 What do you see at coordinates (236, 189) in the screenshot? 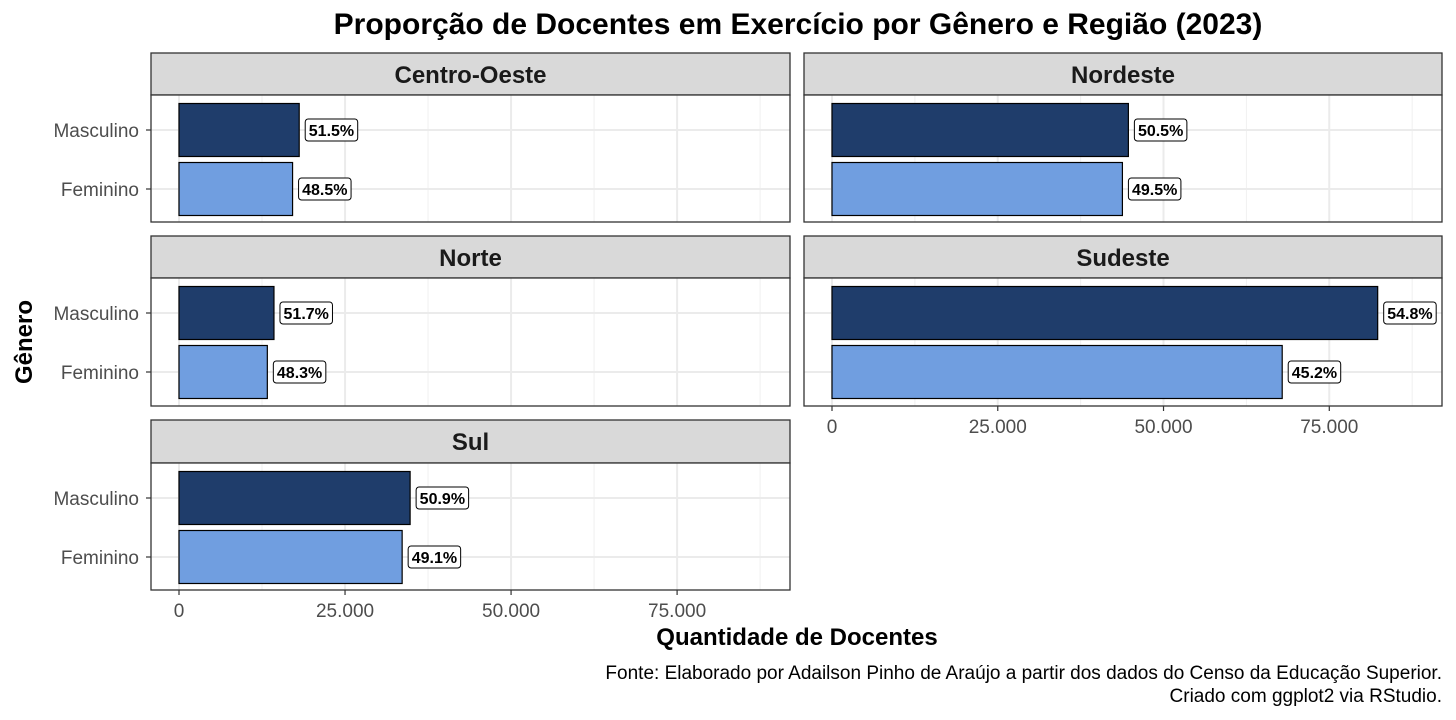
I see `bar-centro-oeste-feminino` at bounding box center [236, 189].